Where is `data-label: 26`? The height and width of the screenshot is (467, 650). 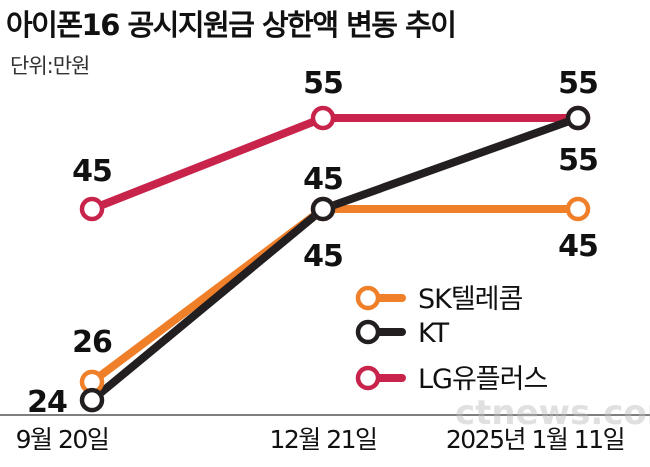
data-label: 26 is located at coordinates (92, 342).